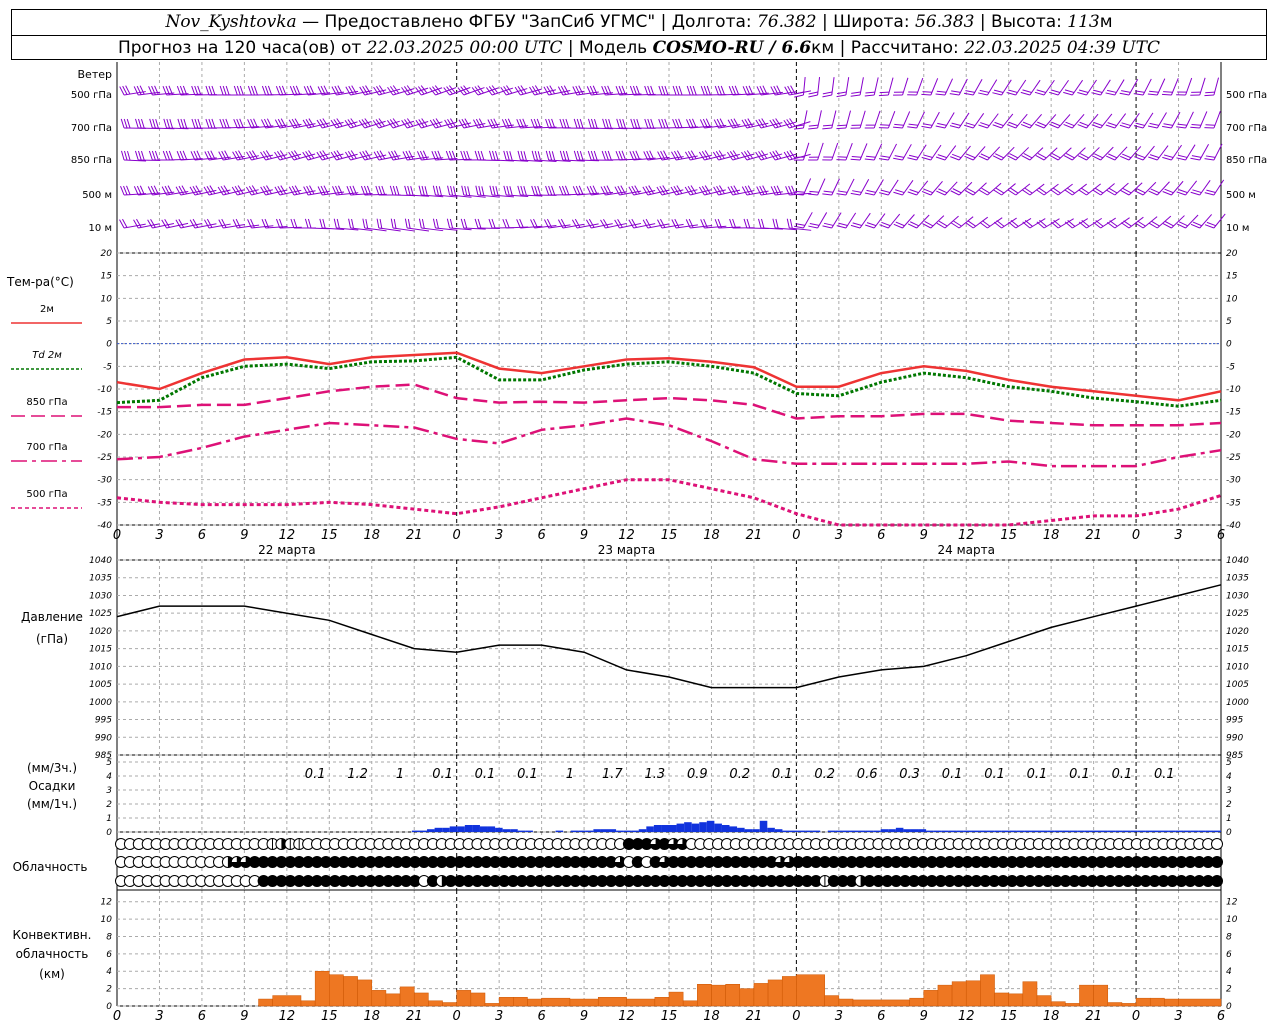  Describe the element at coordinates (50, 867) in the screenshot. I see `clouds-title: Облачность` at that location.